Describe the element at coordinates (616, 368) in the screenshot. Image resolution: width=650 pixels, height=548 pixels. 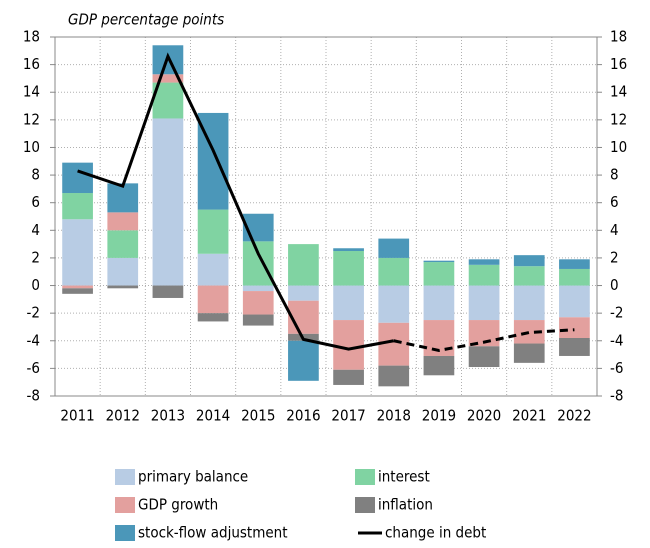
I see `y2-tick-label: -6` at that location.